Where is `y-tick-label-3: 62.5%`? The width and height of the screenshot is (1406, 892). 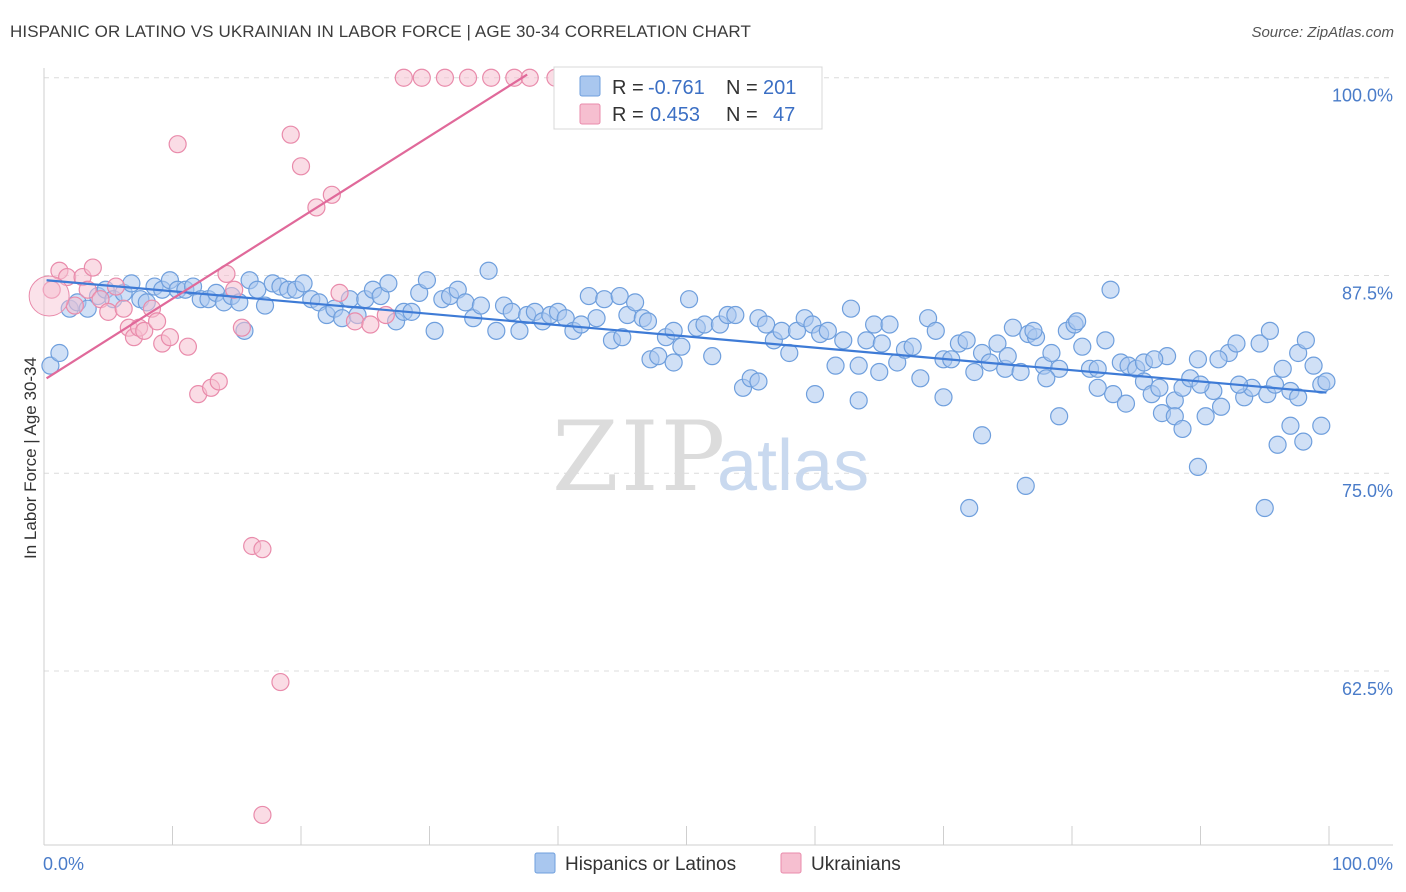 y-tick-label-3: 62.5% is located at coordinates (1367, 689).